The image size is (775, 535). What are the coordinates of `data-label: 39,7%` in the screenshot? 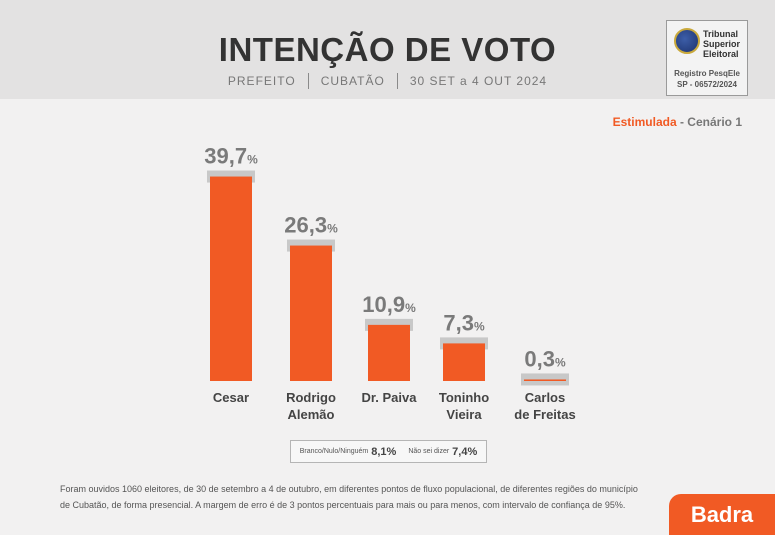 It's located at (231, 156).